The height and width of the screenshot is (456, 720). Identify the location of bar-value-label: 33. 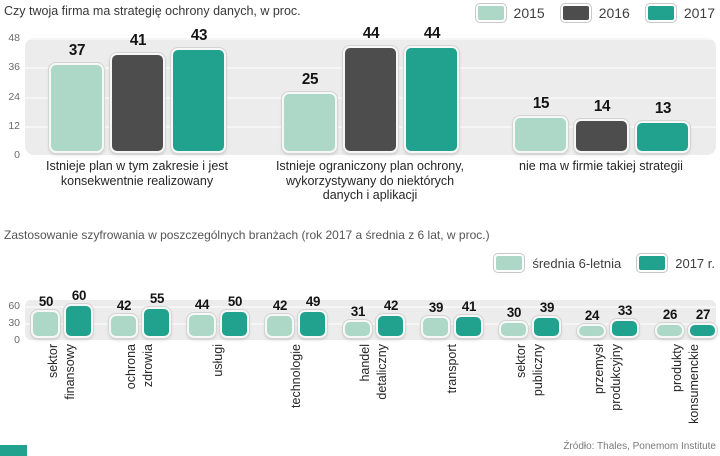
(624, 310).